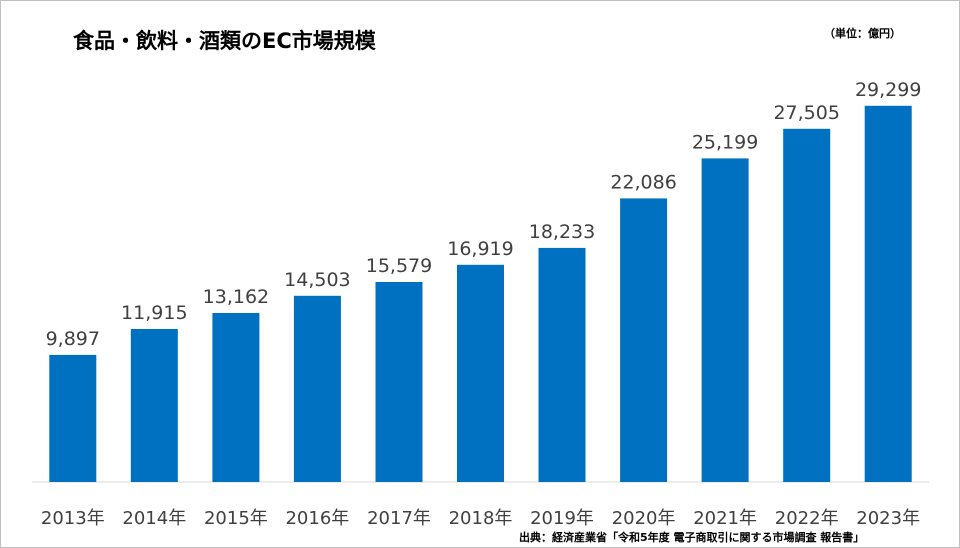 This screenshot has width=960, height=548. Describe the element at coordinates (562, 232) in the screenshot. I see `data-label-6: 18,233` at that location.